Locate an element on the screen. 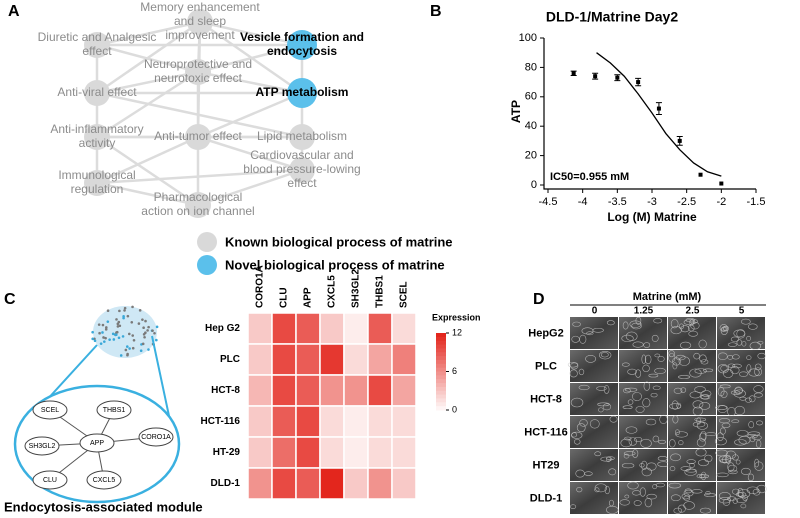  row-label: DLD-1 is located at coordinates (226, 483).